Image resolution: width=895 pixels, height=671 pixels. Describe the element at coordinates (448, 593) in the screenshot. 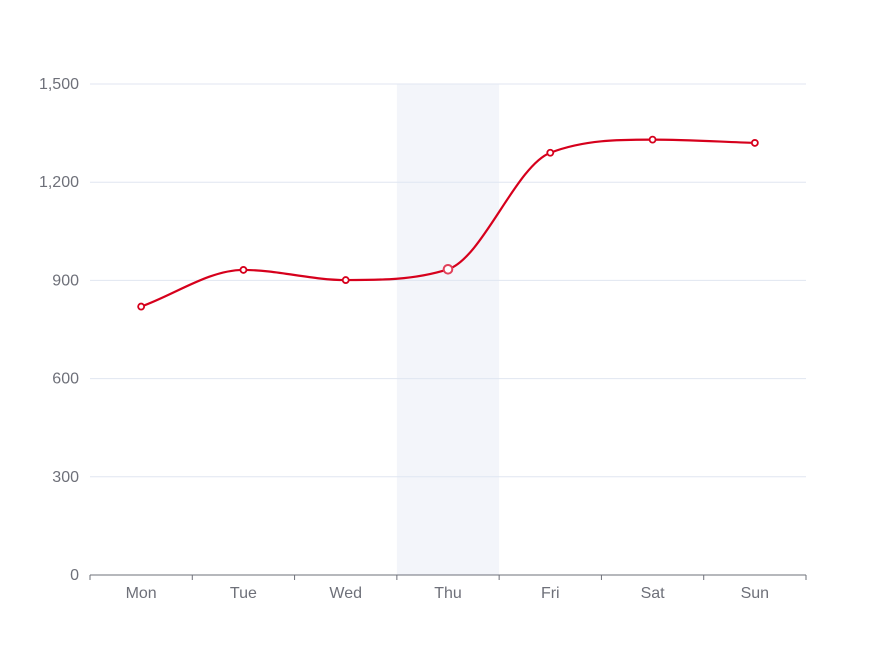

I see `x-tick-label: Thu` at that location.